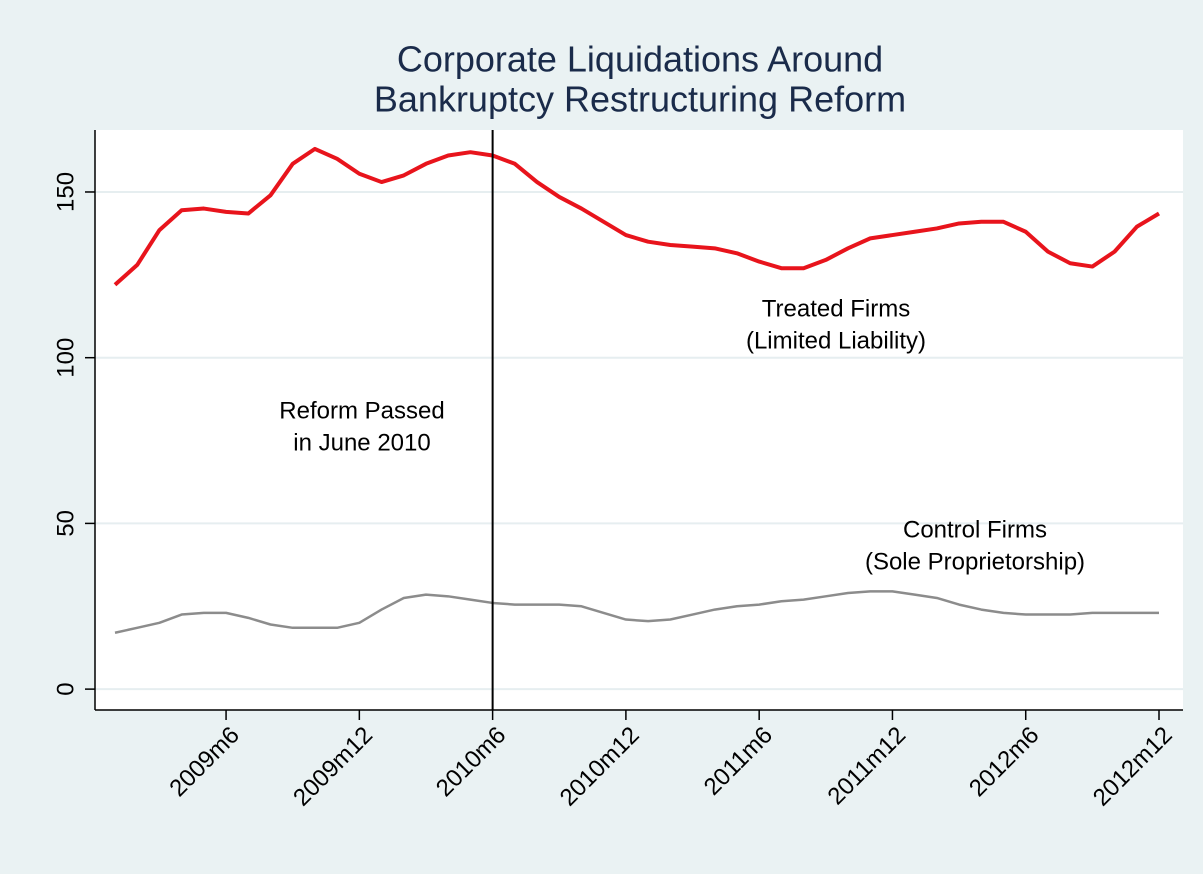 Image resolution: width=1203 pixels, height=874 pixels. What do you see at coordinates (65, 192) in the screenshot?
I see `y-tick-label: 150` at bounding box center [65, 192].